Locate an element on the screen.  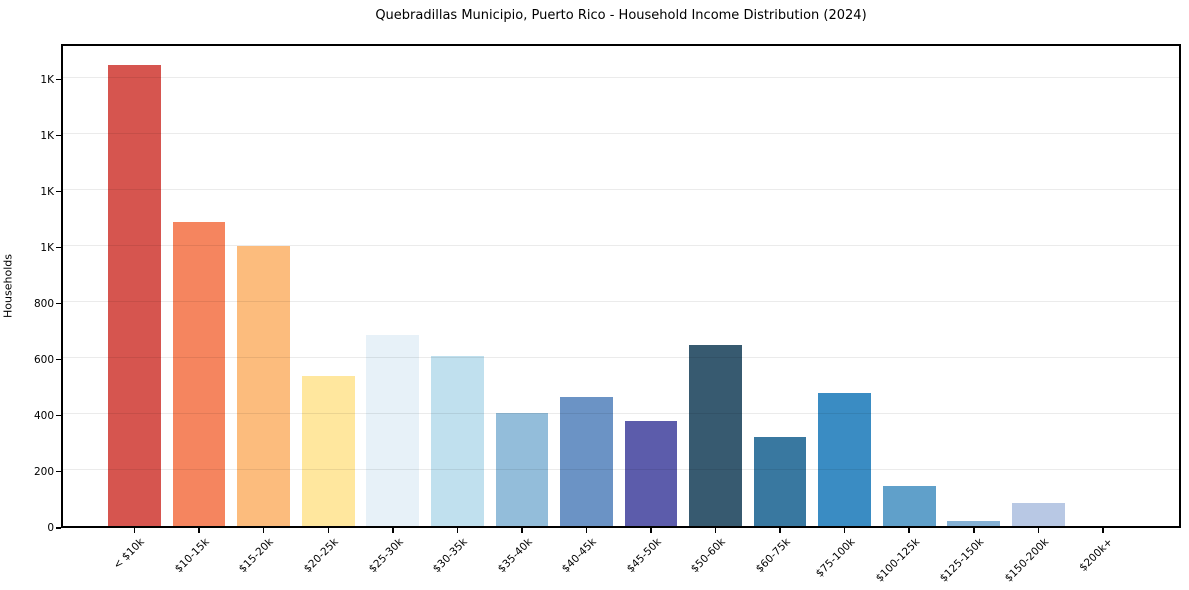
y-tick-label: 600 is located at coordinates (43, 359).